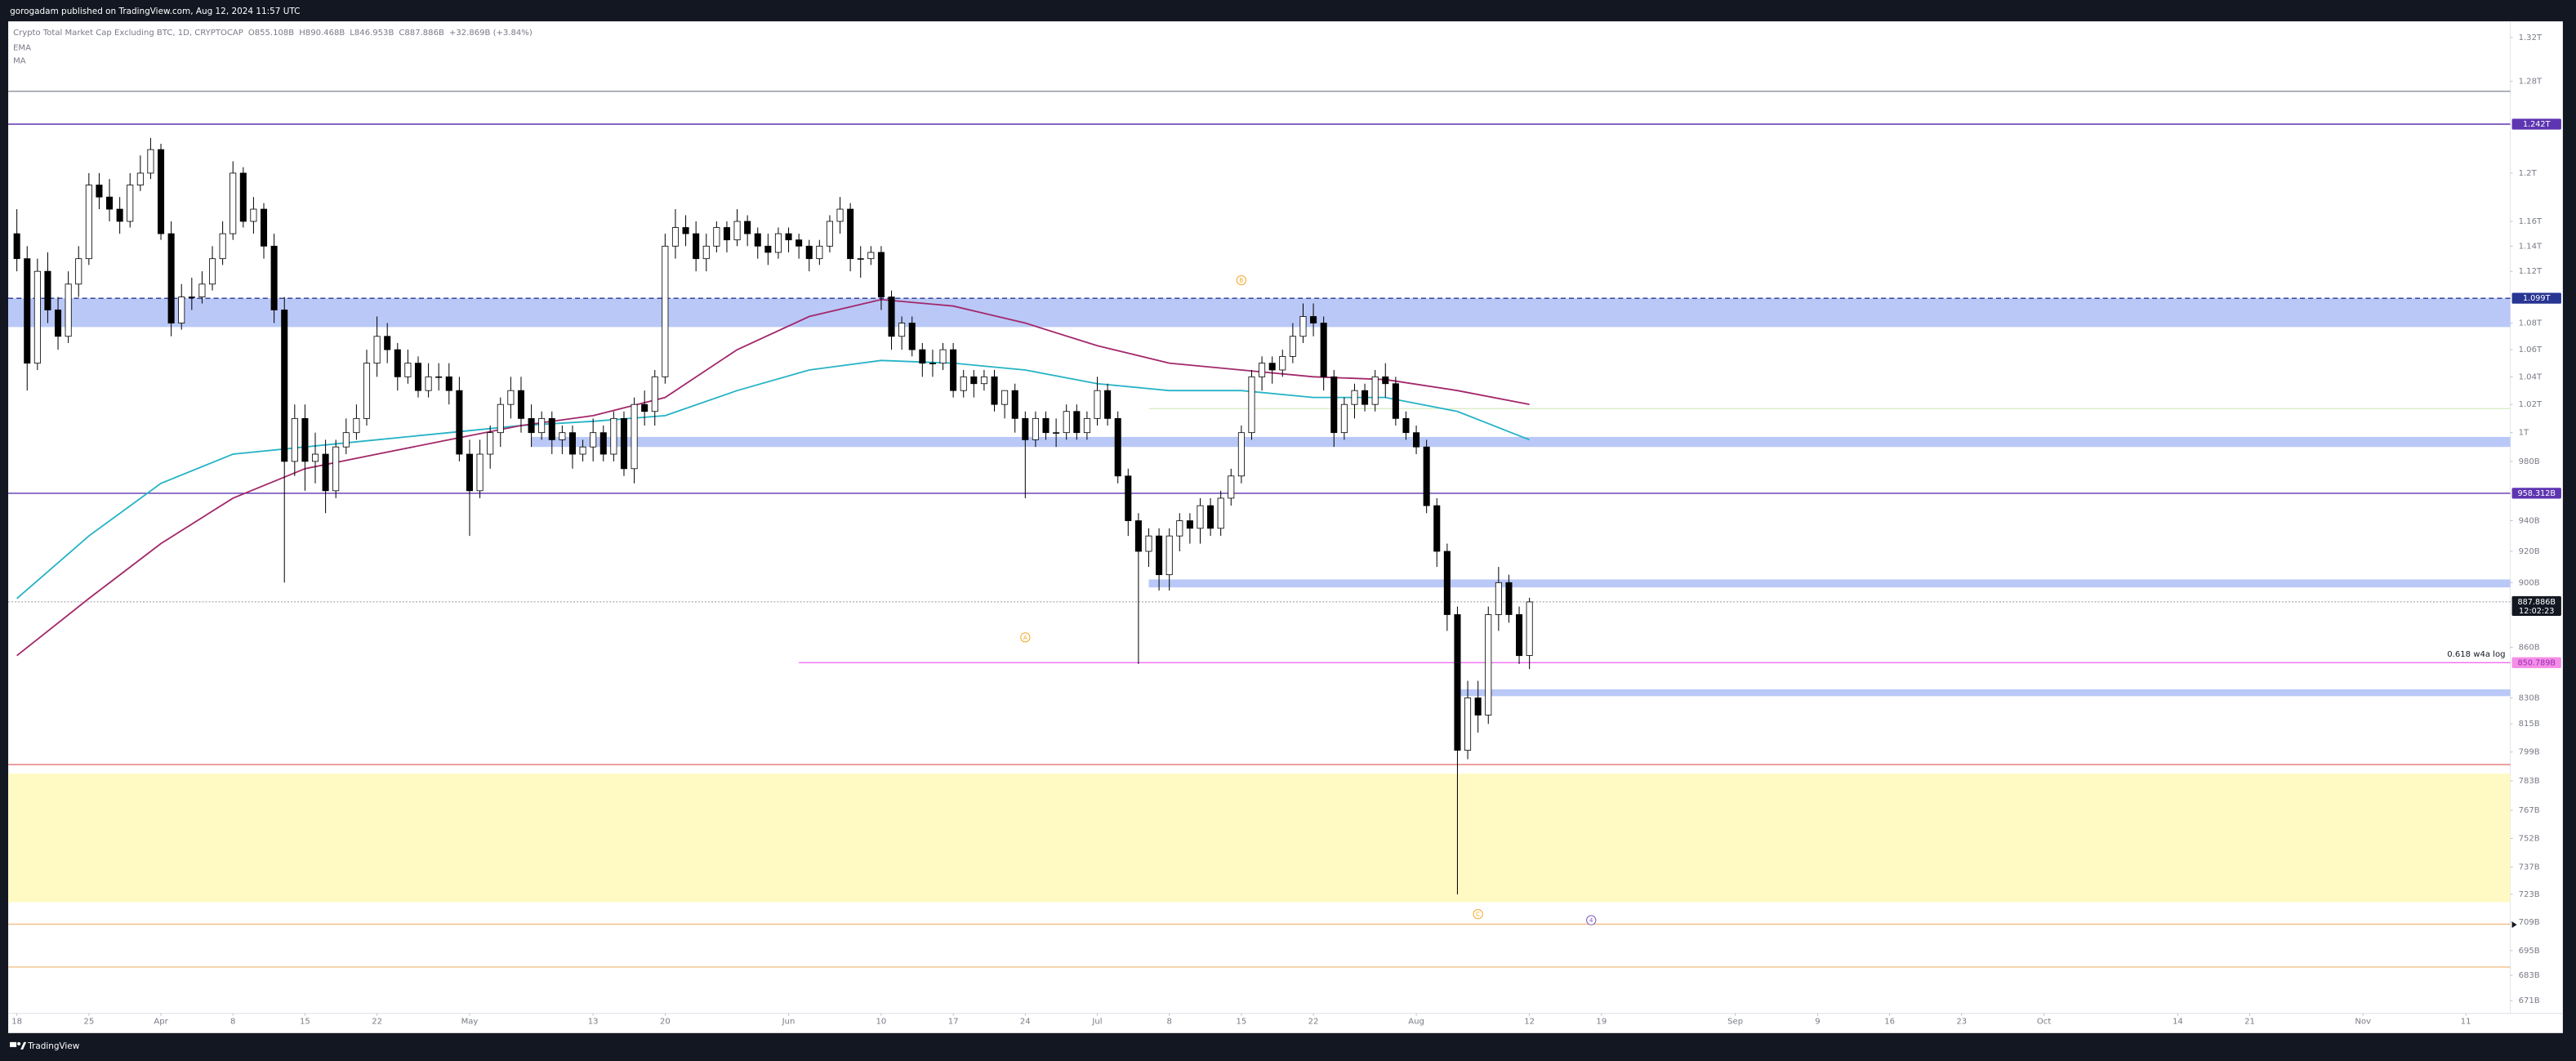 The image size is (2576, 1061). I want to click on level-label: 1.099T, so click(2537, 298).